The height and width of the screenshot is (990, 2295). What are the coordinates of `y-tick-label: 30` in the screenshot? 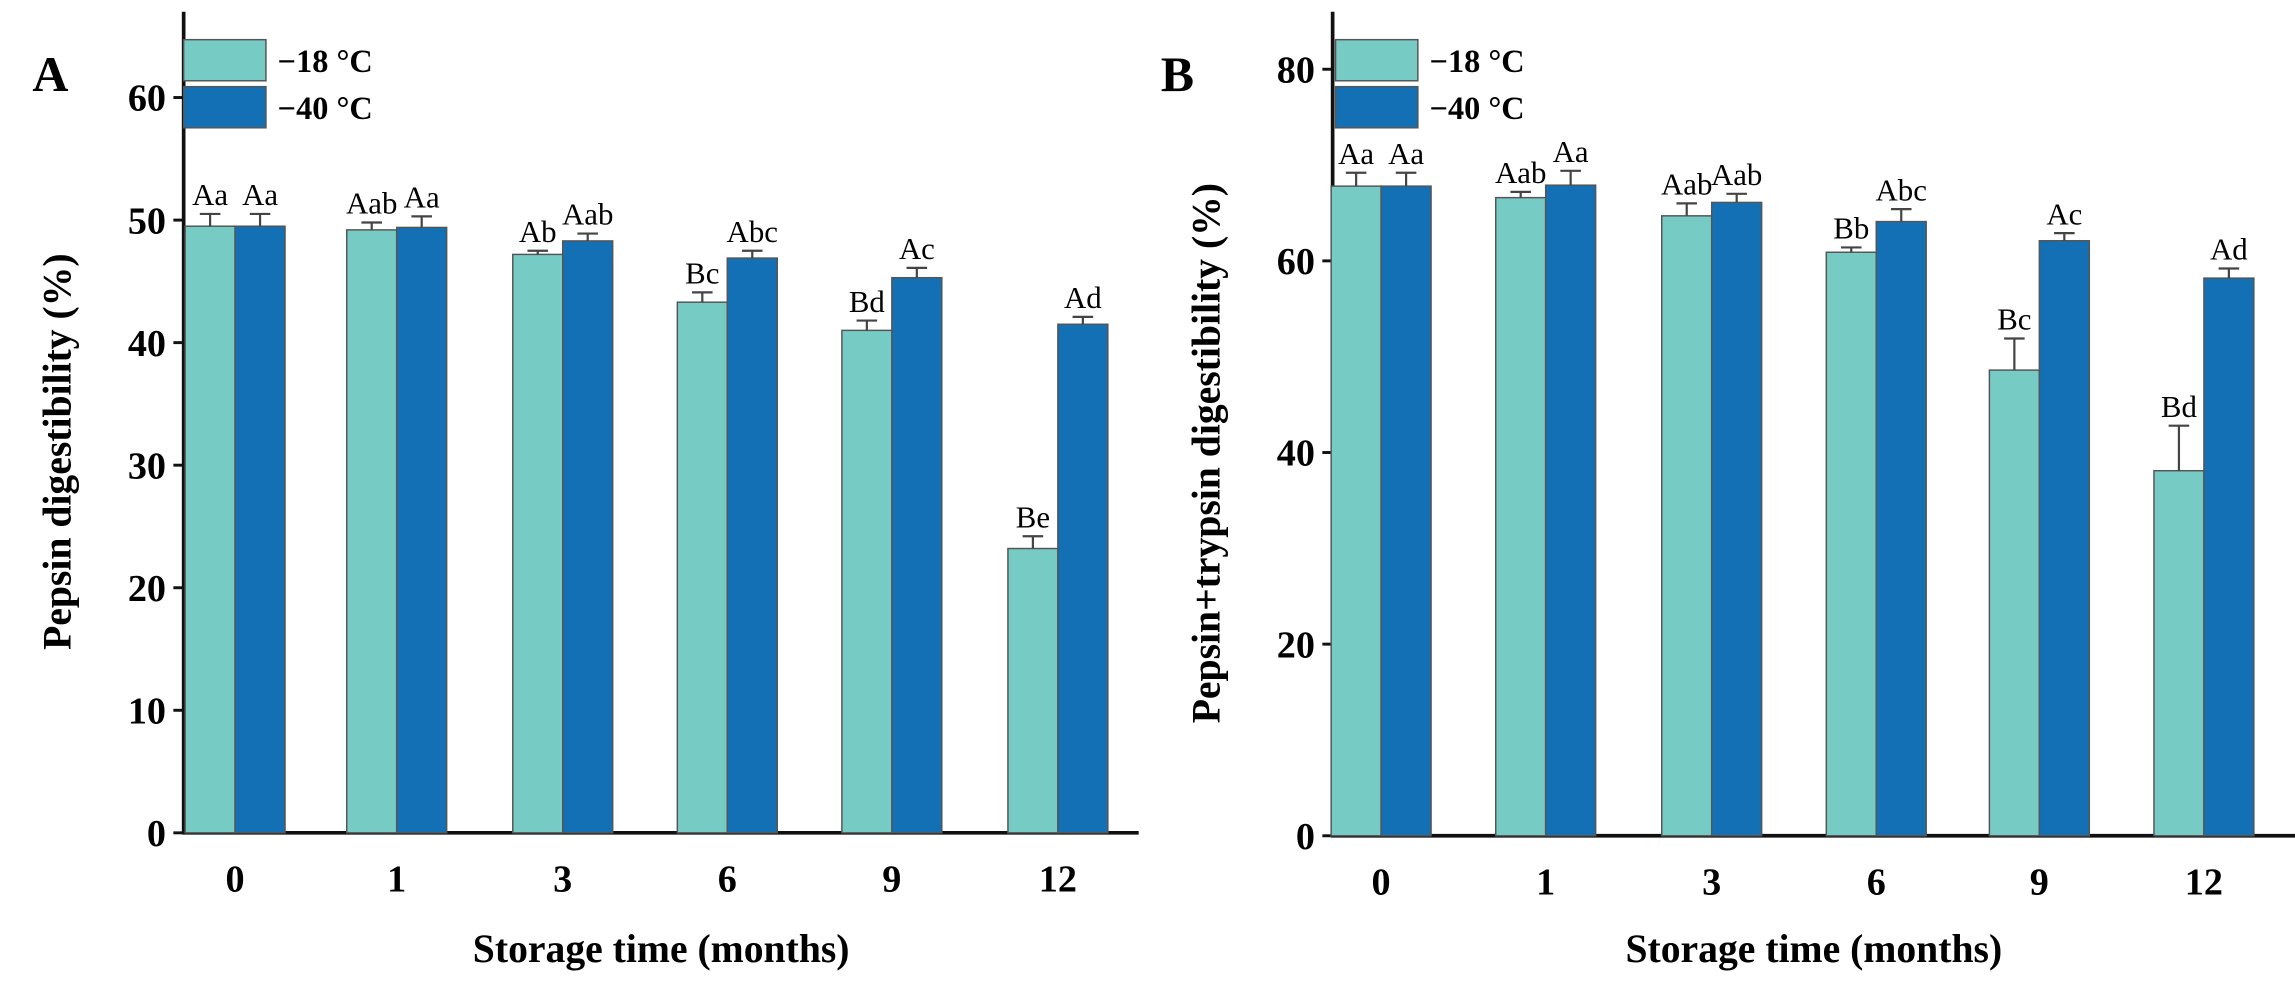 It's located at (147, 466).